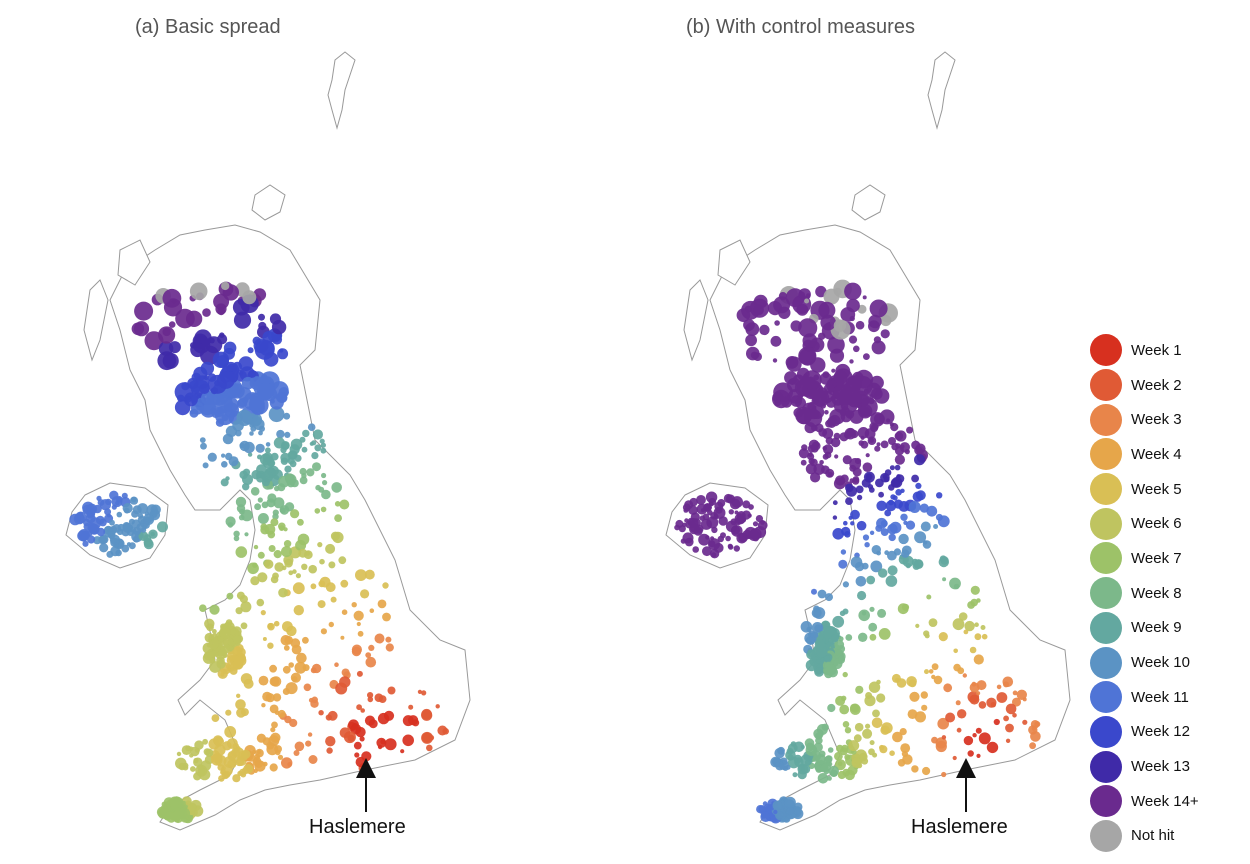  I want to click on haslemere-label-b: Haslemere, so click(959, 827).